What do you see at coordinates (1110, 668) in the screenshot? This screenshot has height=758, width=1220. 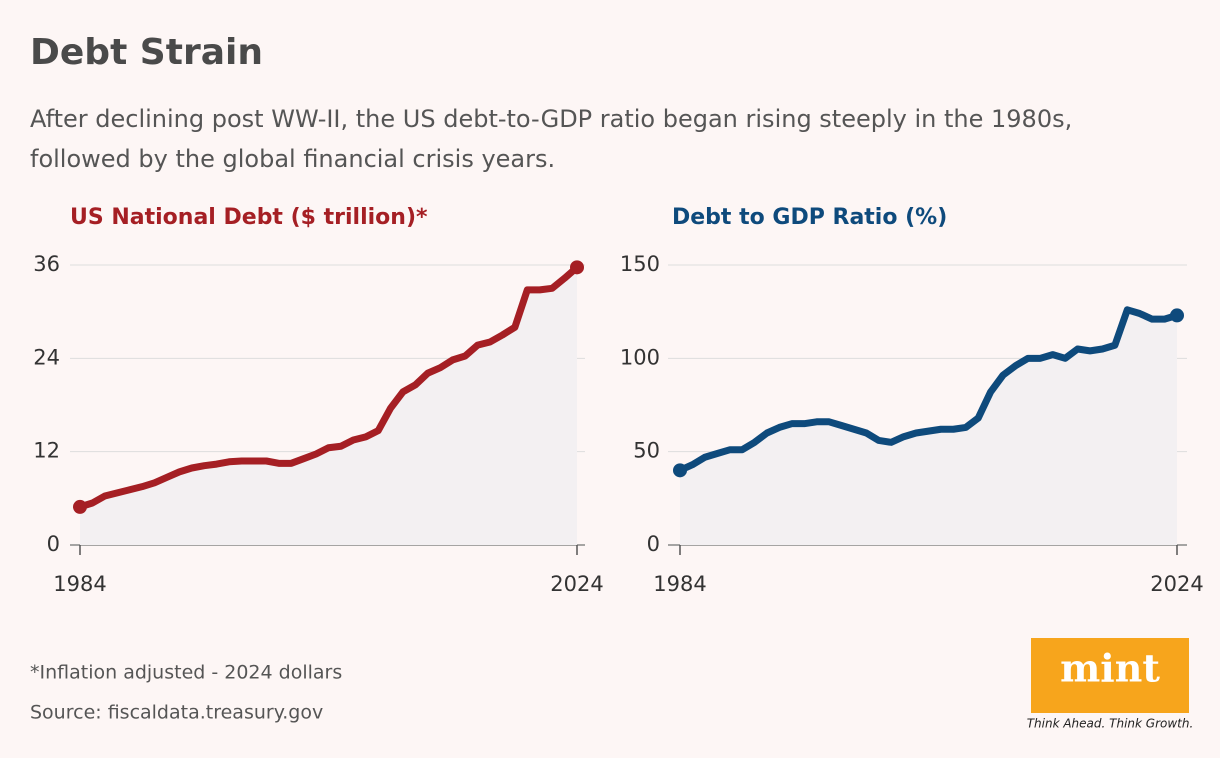 I see `logo: mint` at bounding box center [1110, 668].